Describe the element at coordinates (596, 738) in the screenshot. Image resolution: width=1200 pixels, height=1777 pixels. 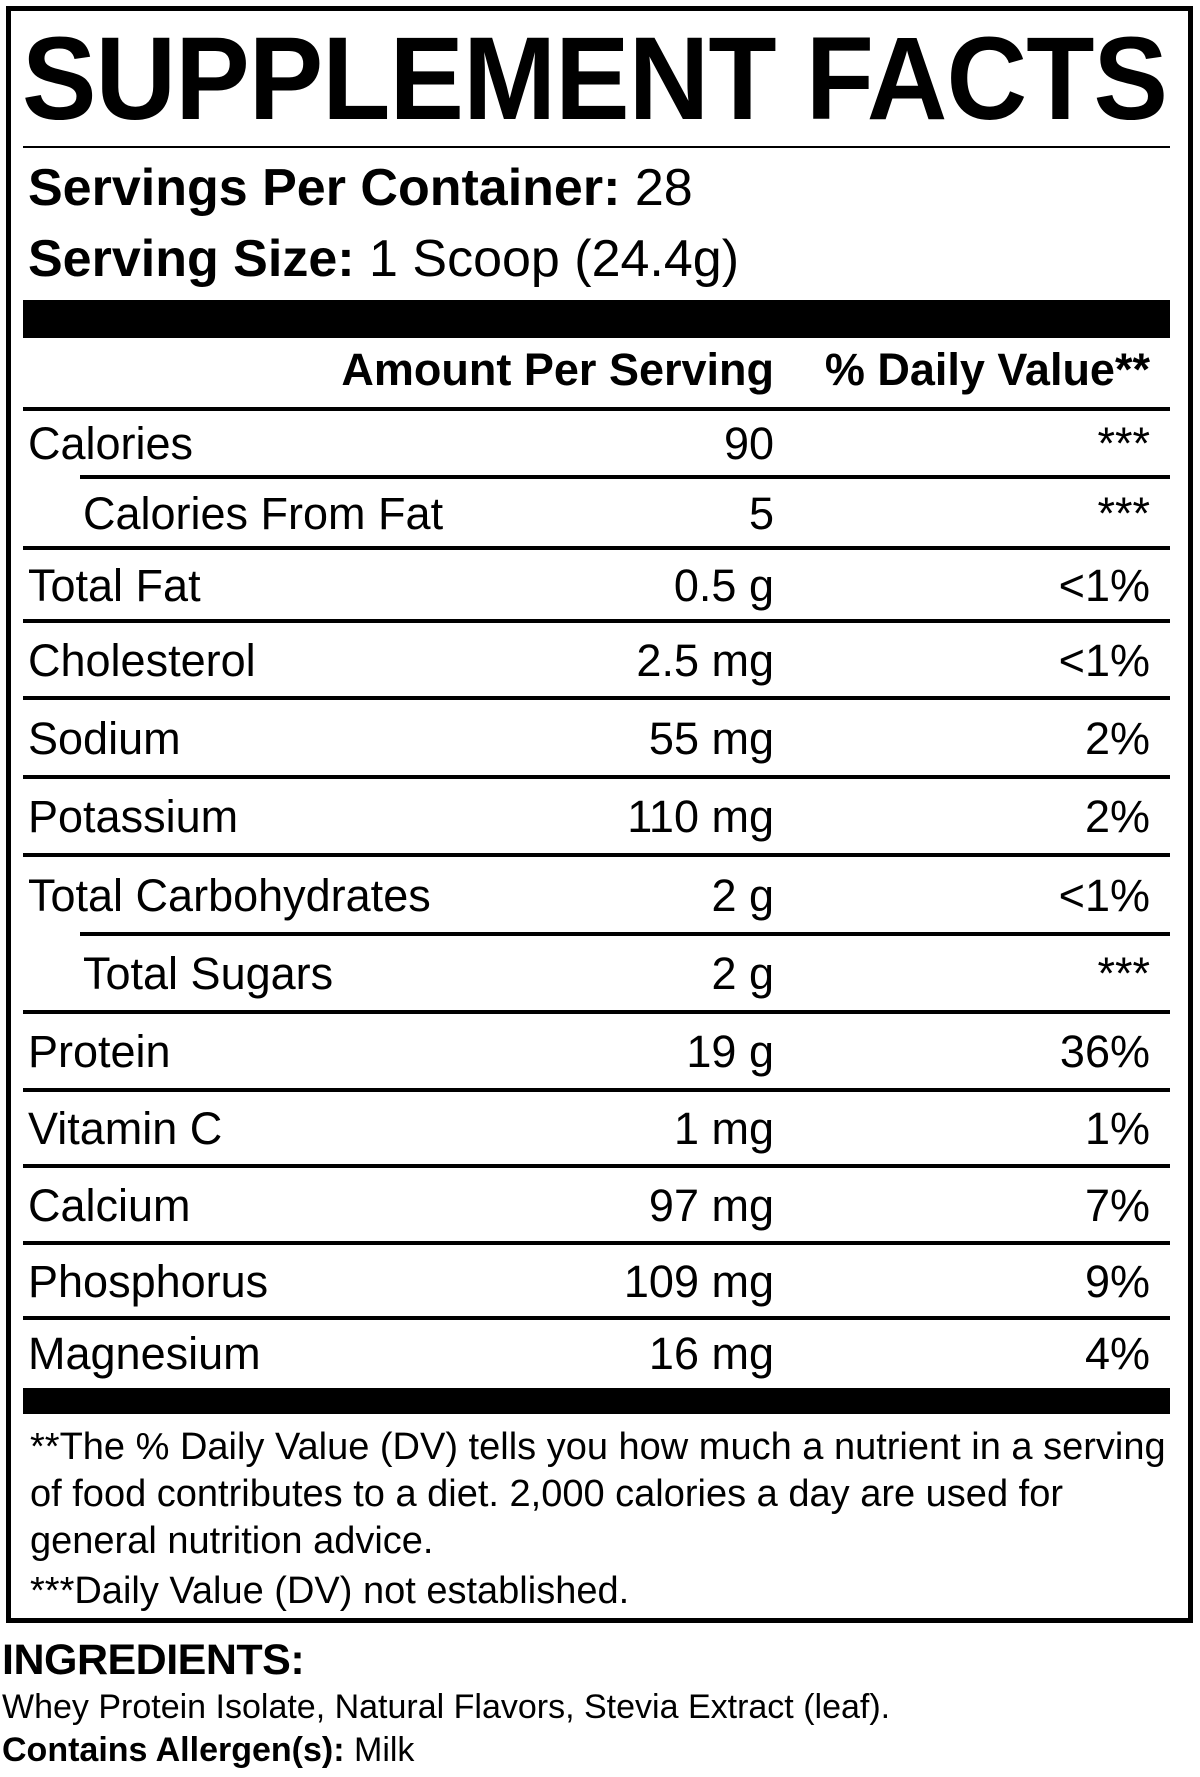
I see `nutrient-row: Sodium 55 mg 2%` at that location.